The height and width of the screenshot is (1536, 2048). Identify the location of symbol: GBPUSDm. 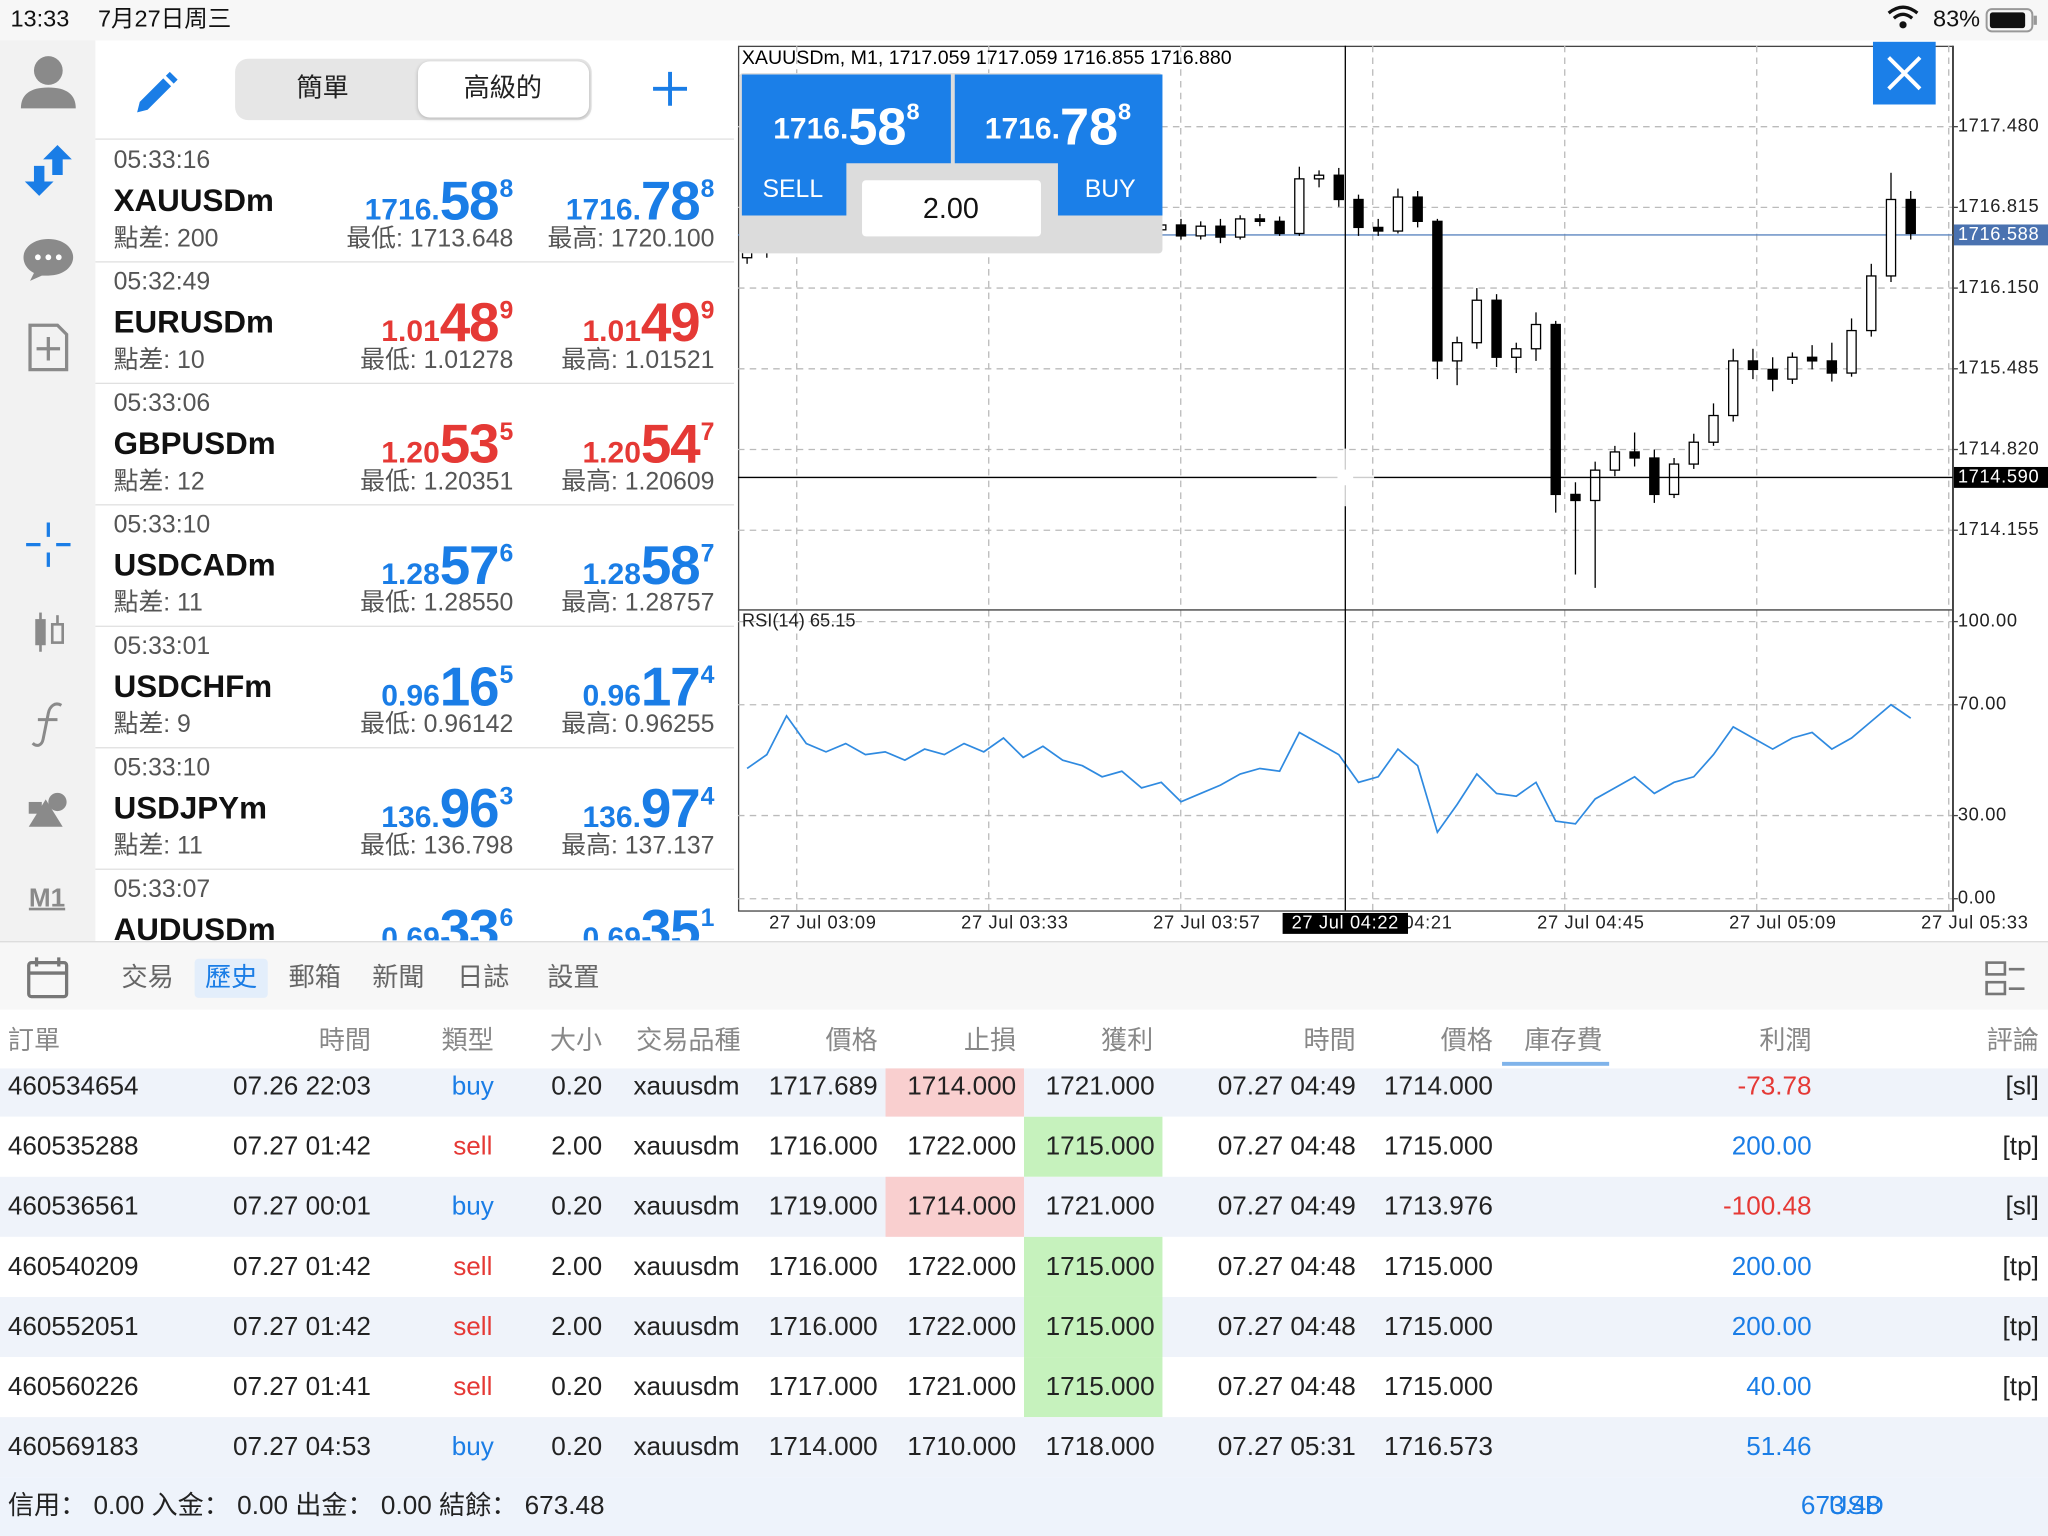
(194, 444).